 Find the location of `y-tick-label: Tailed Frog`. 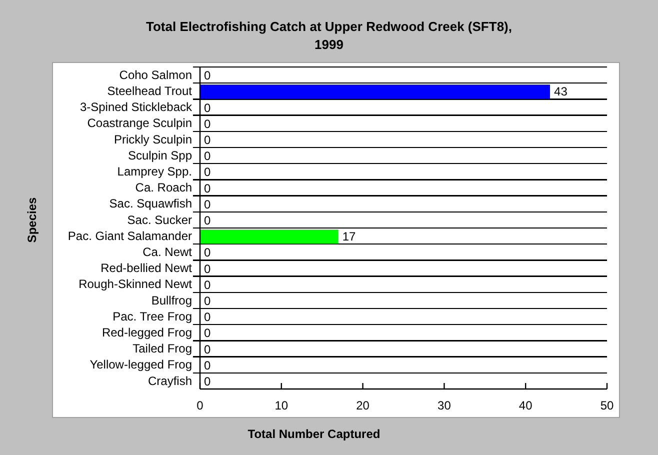

y-tick-label: Tailed Frog is located at coordinates (162, 349).